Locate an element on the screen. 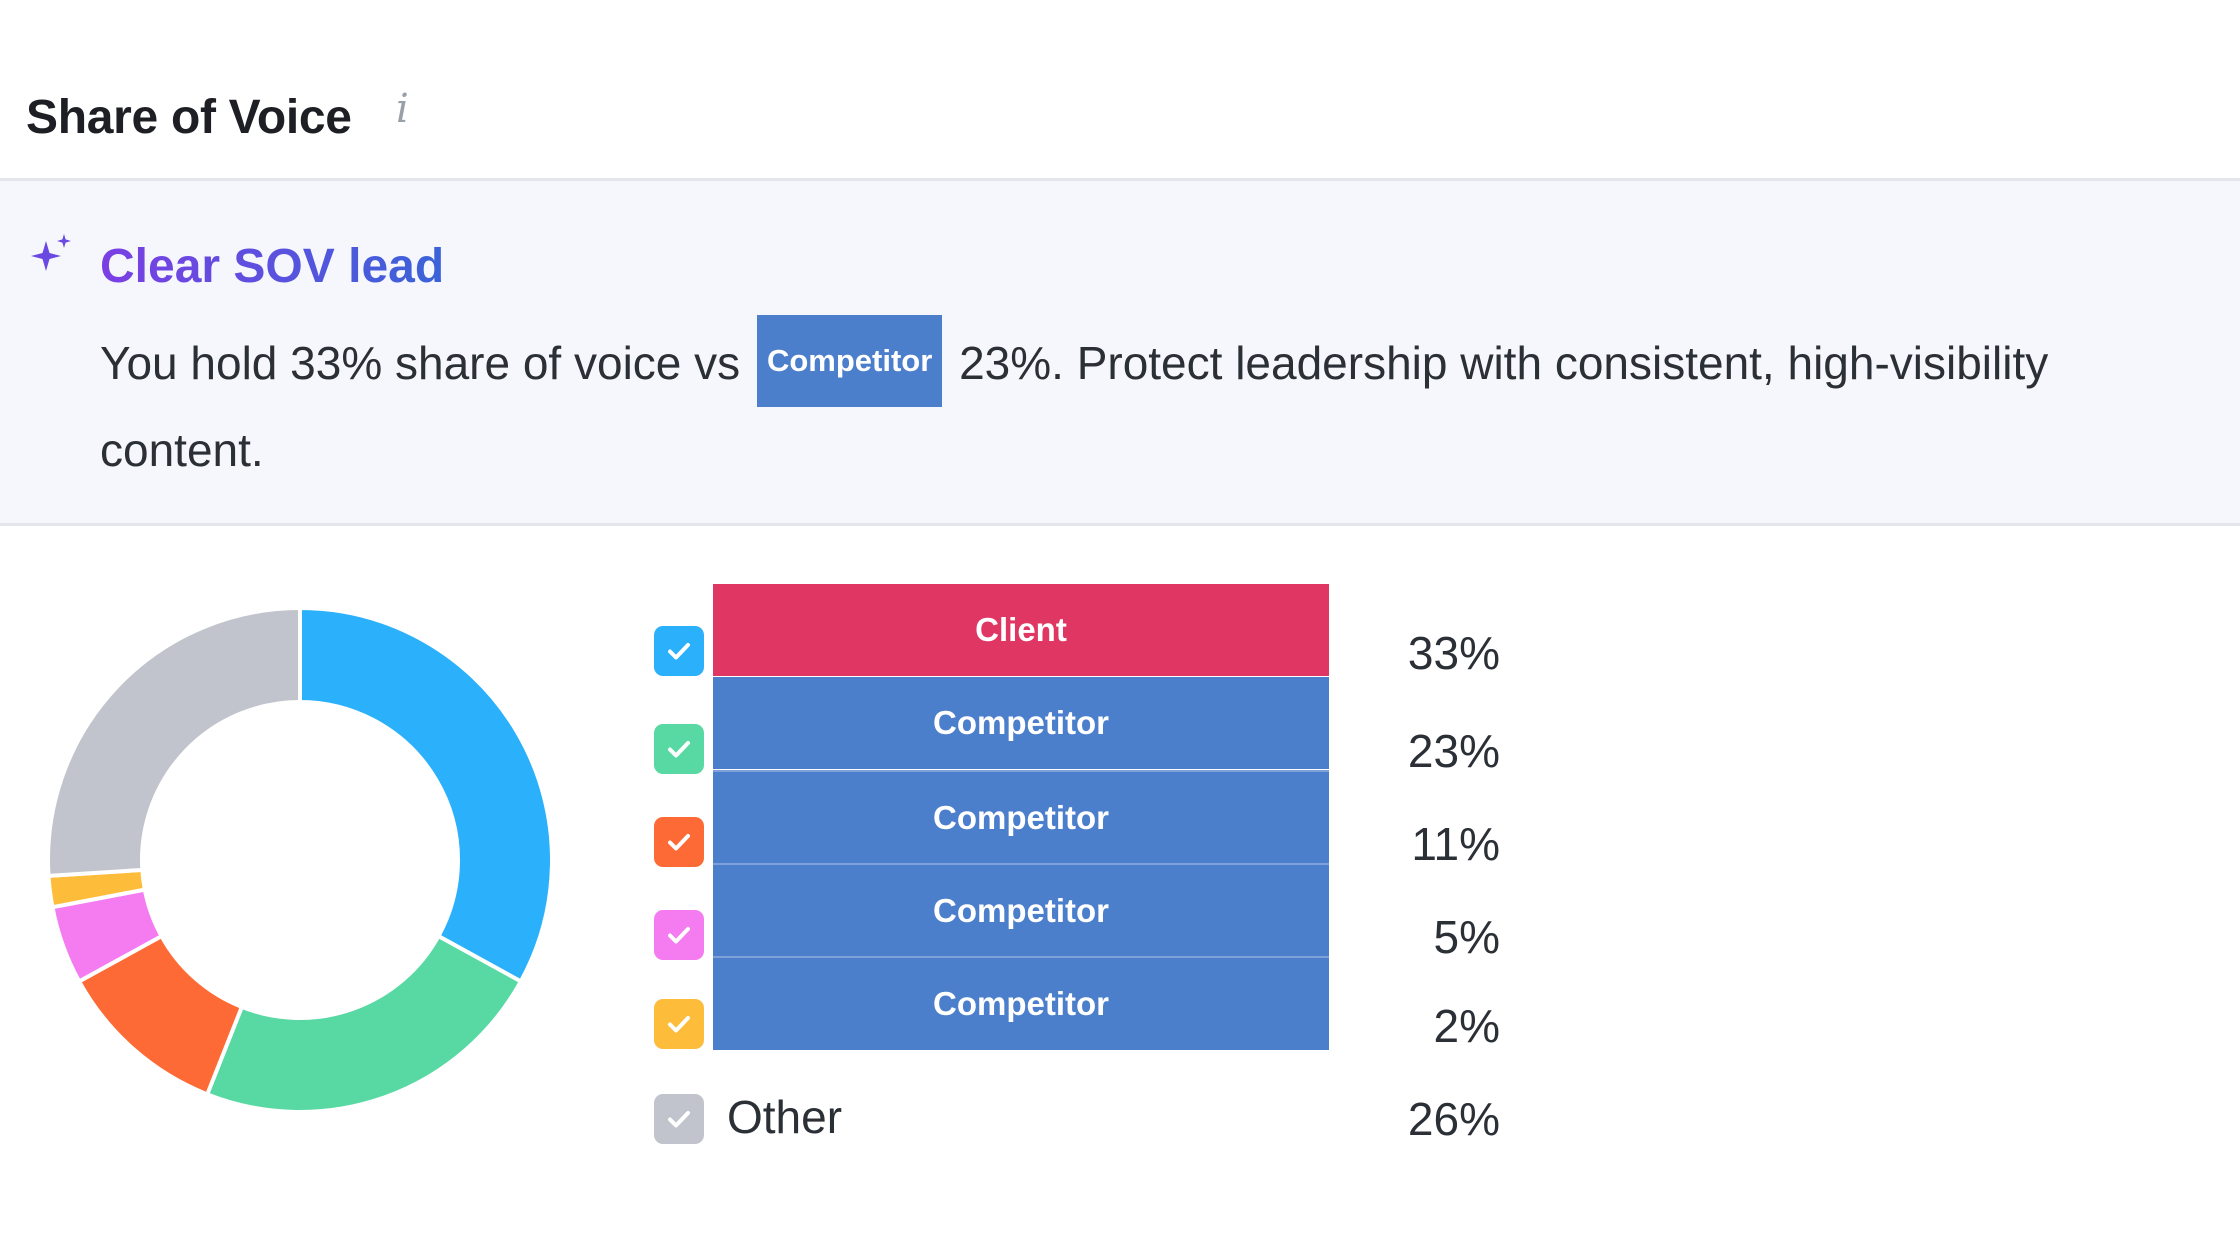 Image resolution: width=2240 pixels, height=1260 pixels. legend-label-5: Competitor is located at coordinates (1021, 1003).